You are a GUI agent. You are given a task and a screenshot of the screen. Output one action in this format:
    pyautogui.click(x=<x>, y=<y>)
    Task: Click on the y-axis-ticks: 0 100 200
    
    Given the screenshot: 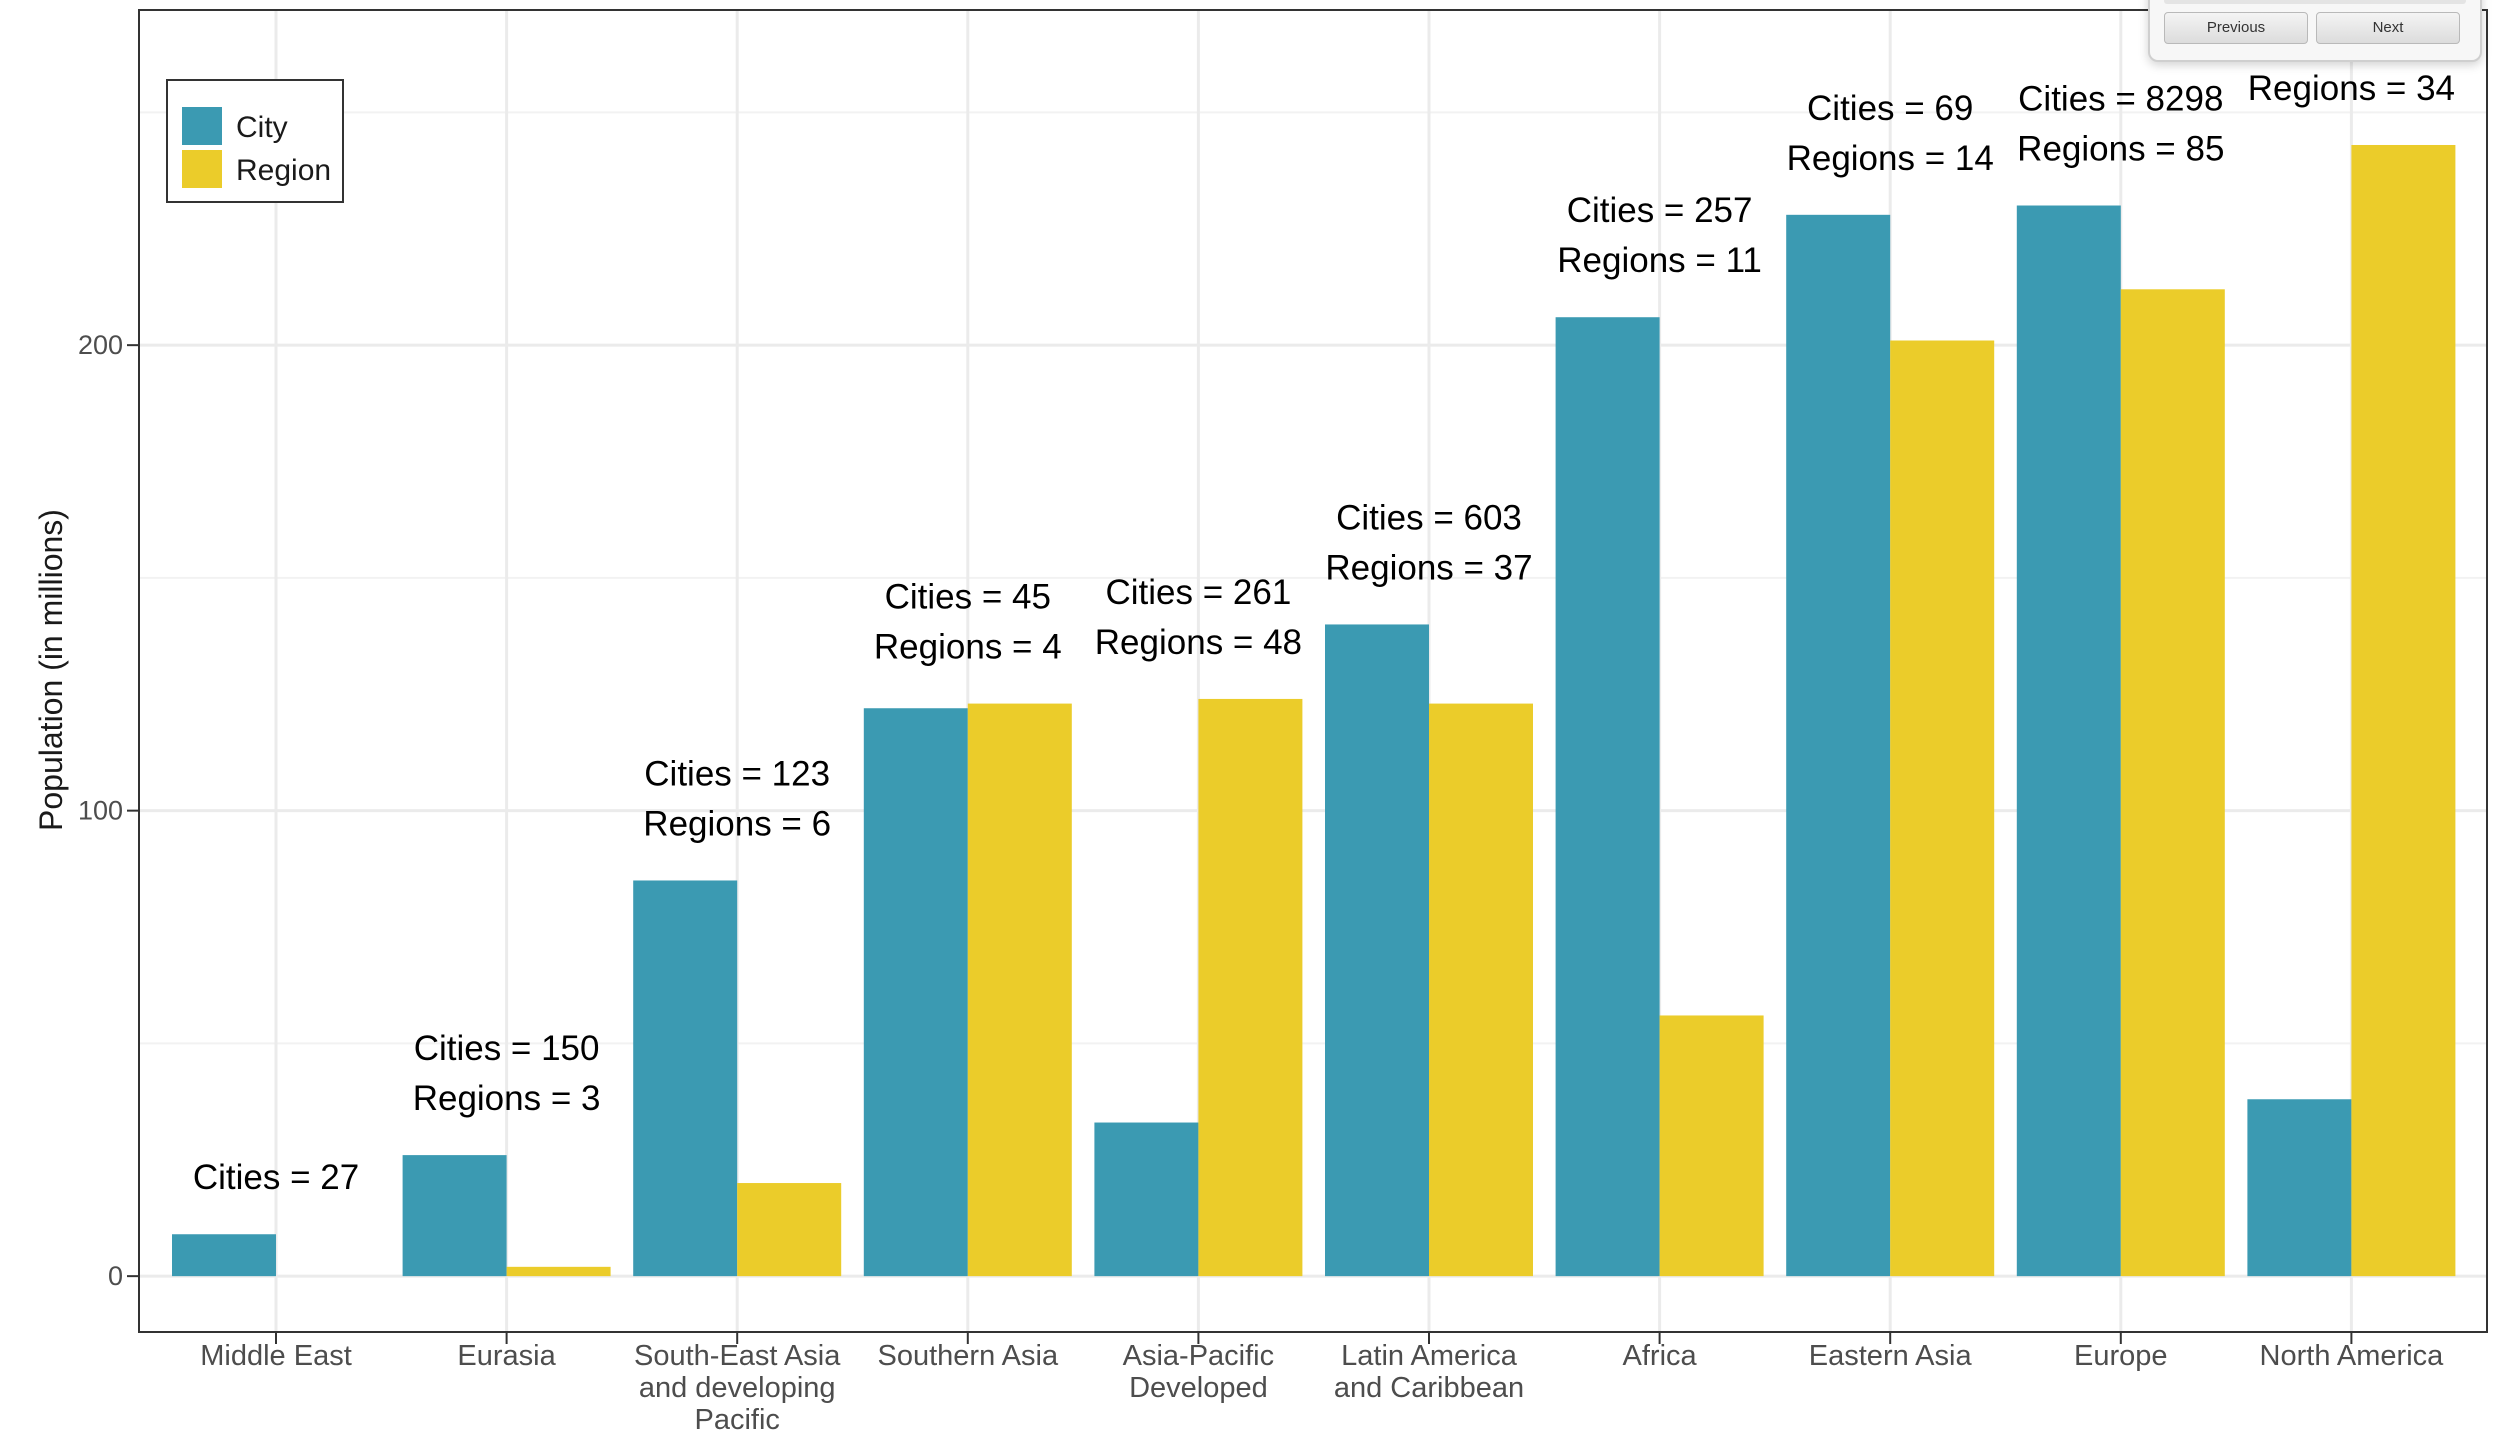 What is the action you would take?
    pyautogui.click(x=108, y=810)
    